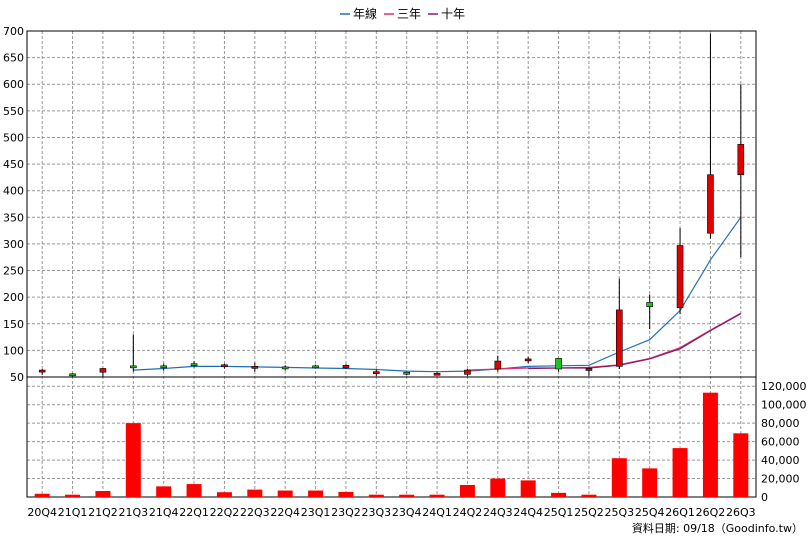 The width and height of the screenshot is (808, 540). I want to click on price-tick-label: 100, so click(13, 350).